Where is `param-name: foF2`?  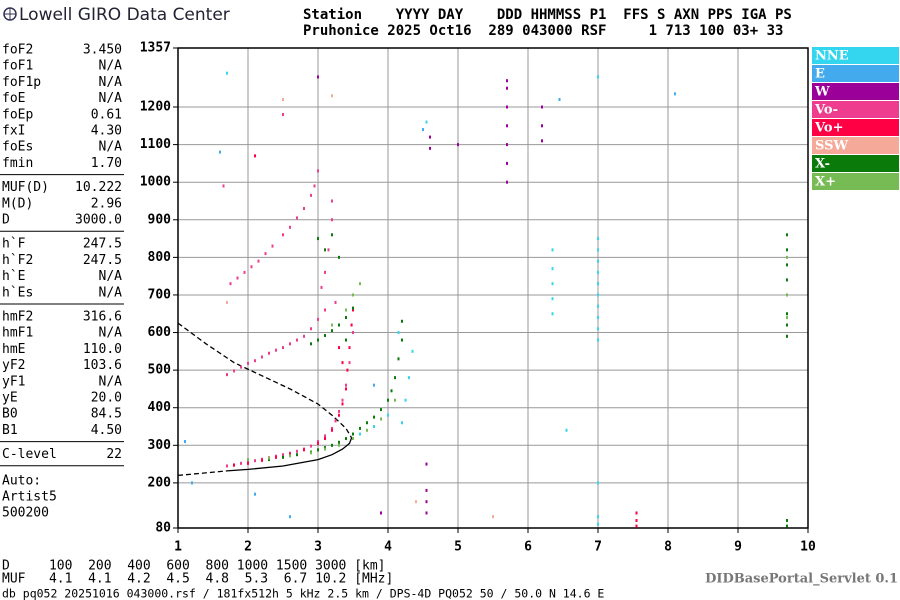
param-name: foF2 is located at coordinates (17, 50).